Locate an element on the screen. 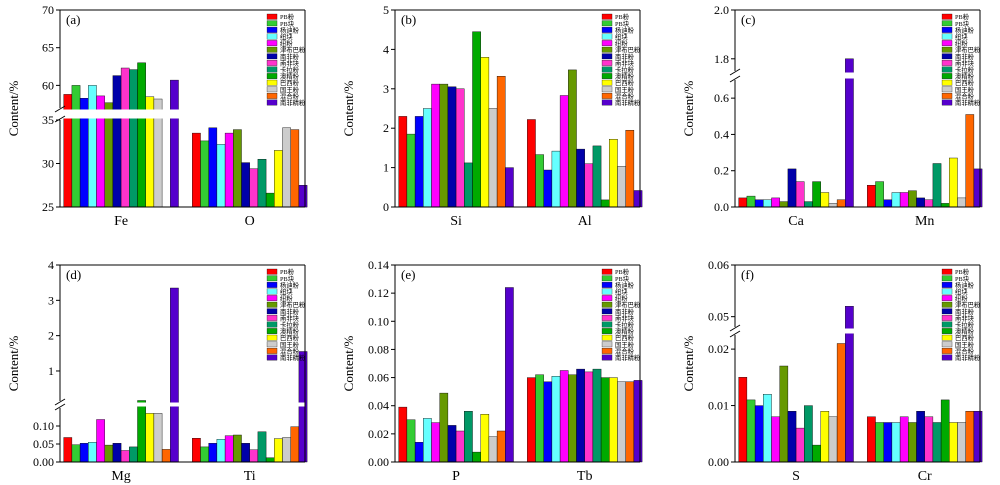  y-tick-label: 2.0 is located at coordinates (721, 10).